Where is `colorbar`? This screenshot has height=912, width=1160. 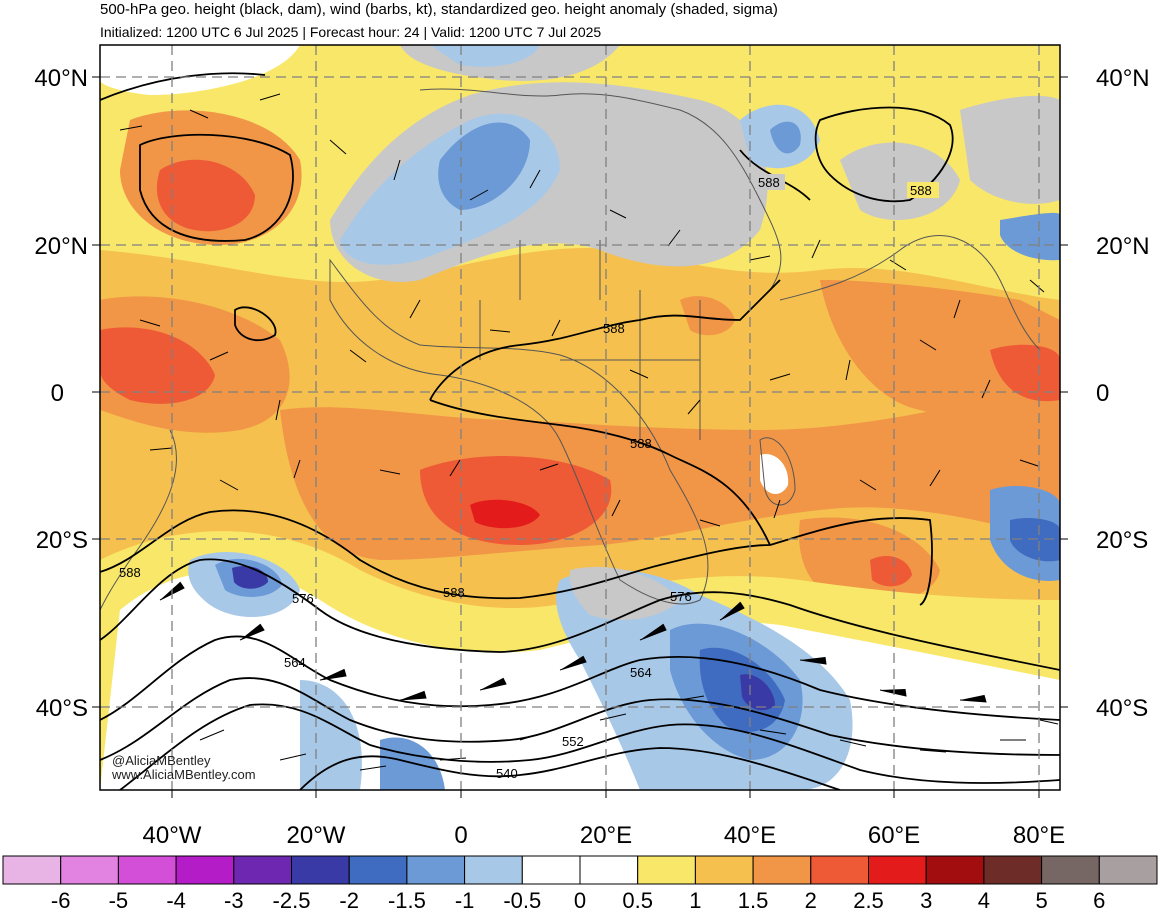 colorbar is located at coordinates (580, 870).